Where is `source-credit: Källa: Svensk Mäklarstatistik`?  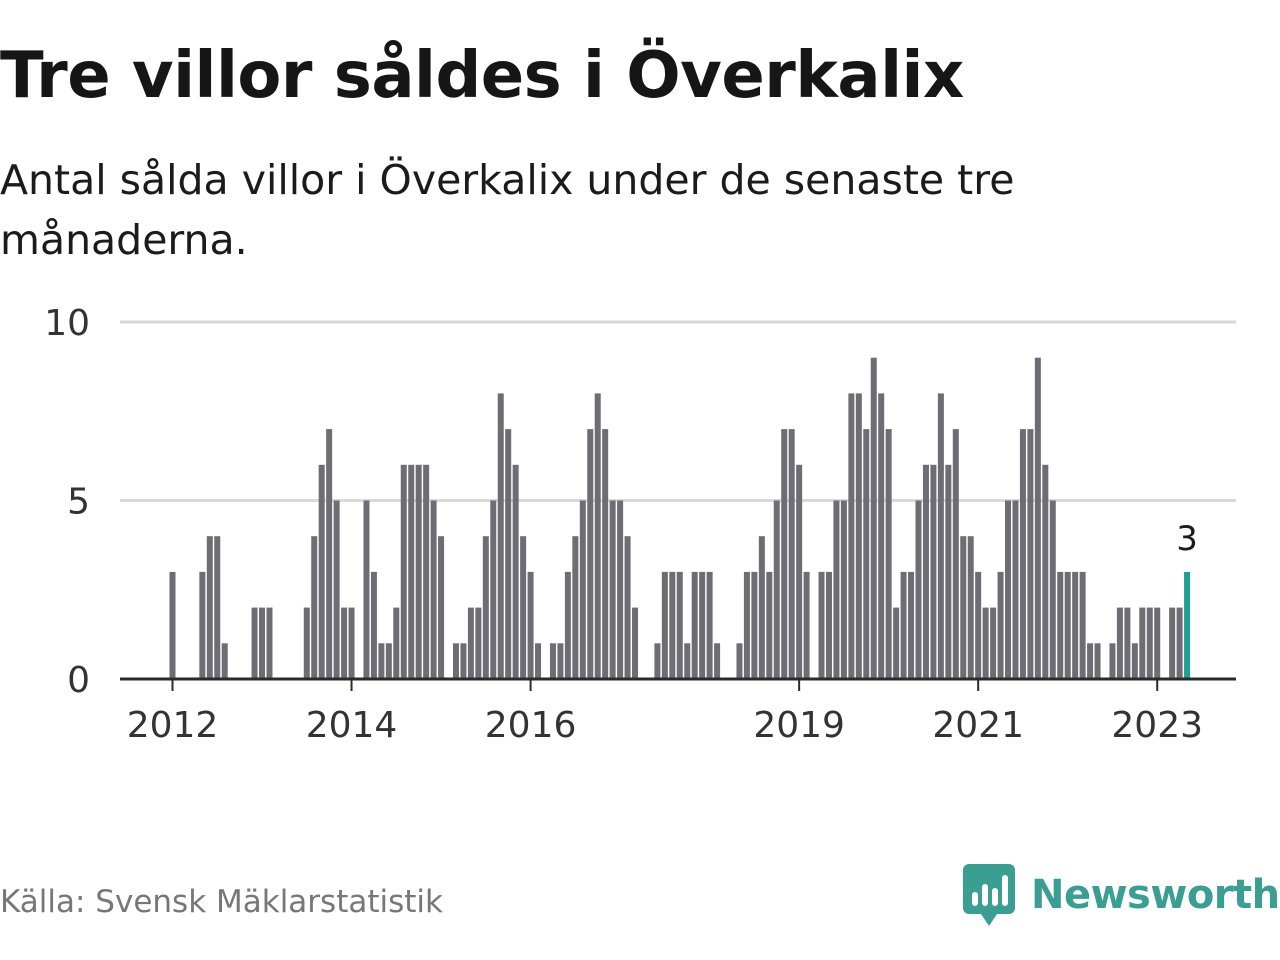 source-credit: Källa: Svensk Mäklarstatistik is located at coordinates (221, 902).